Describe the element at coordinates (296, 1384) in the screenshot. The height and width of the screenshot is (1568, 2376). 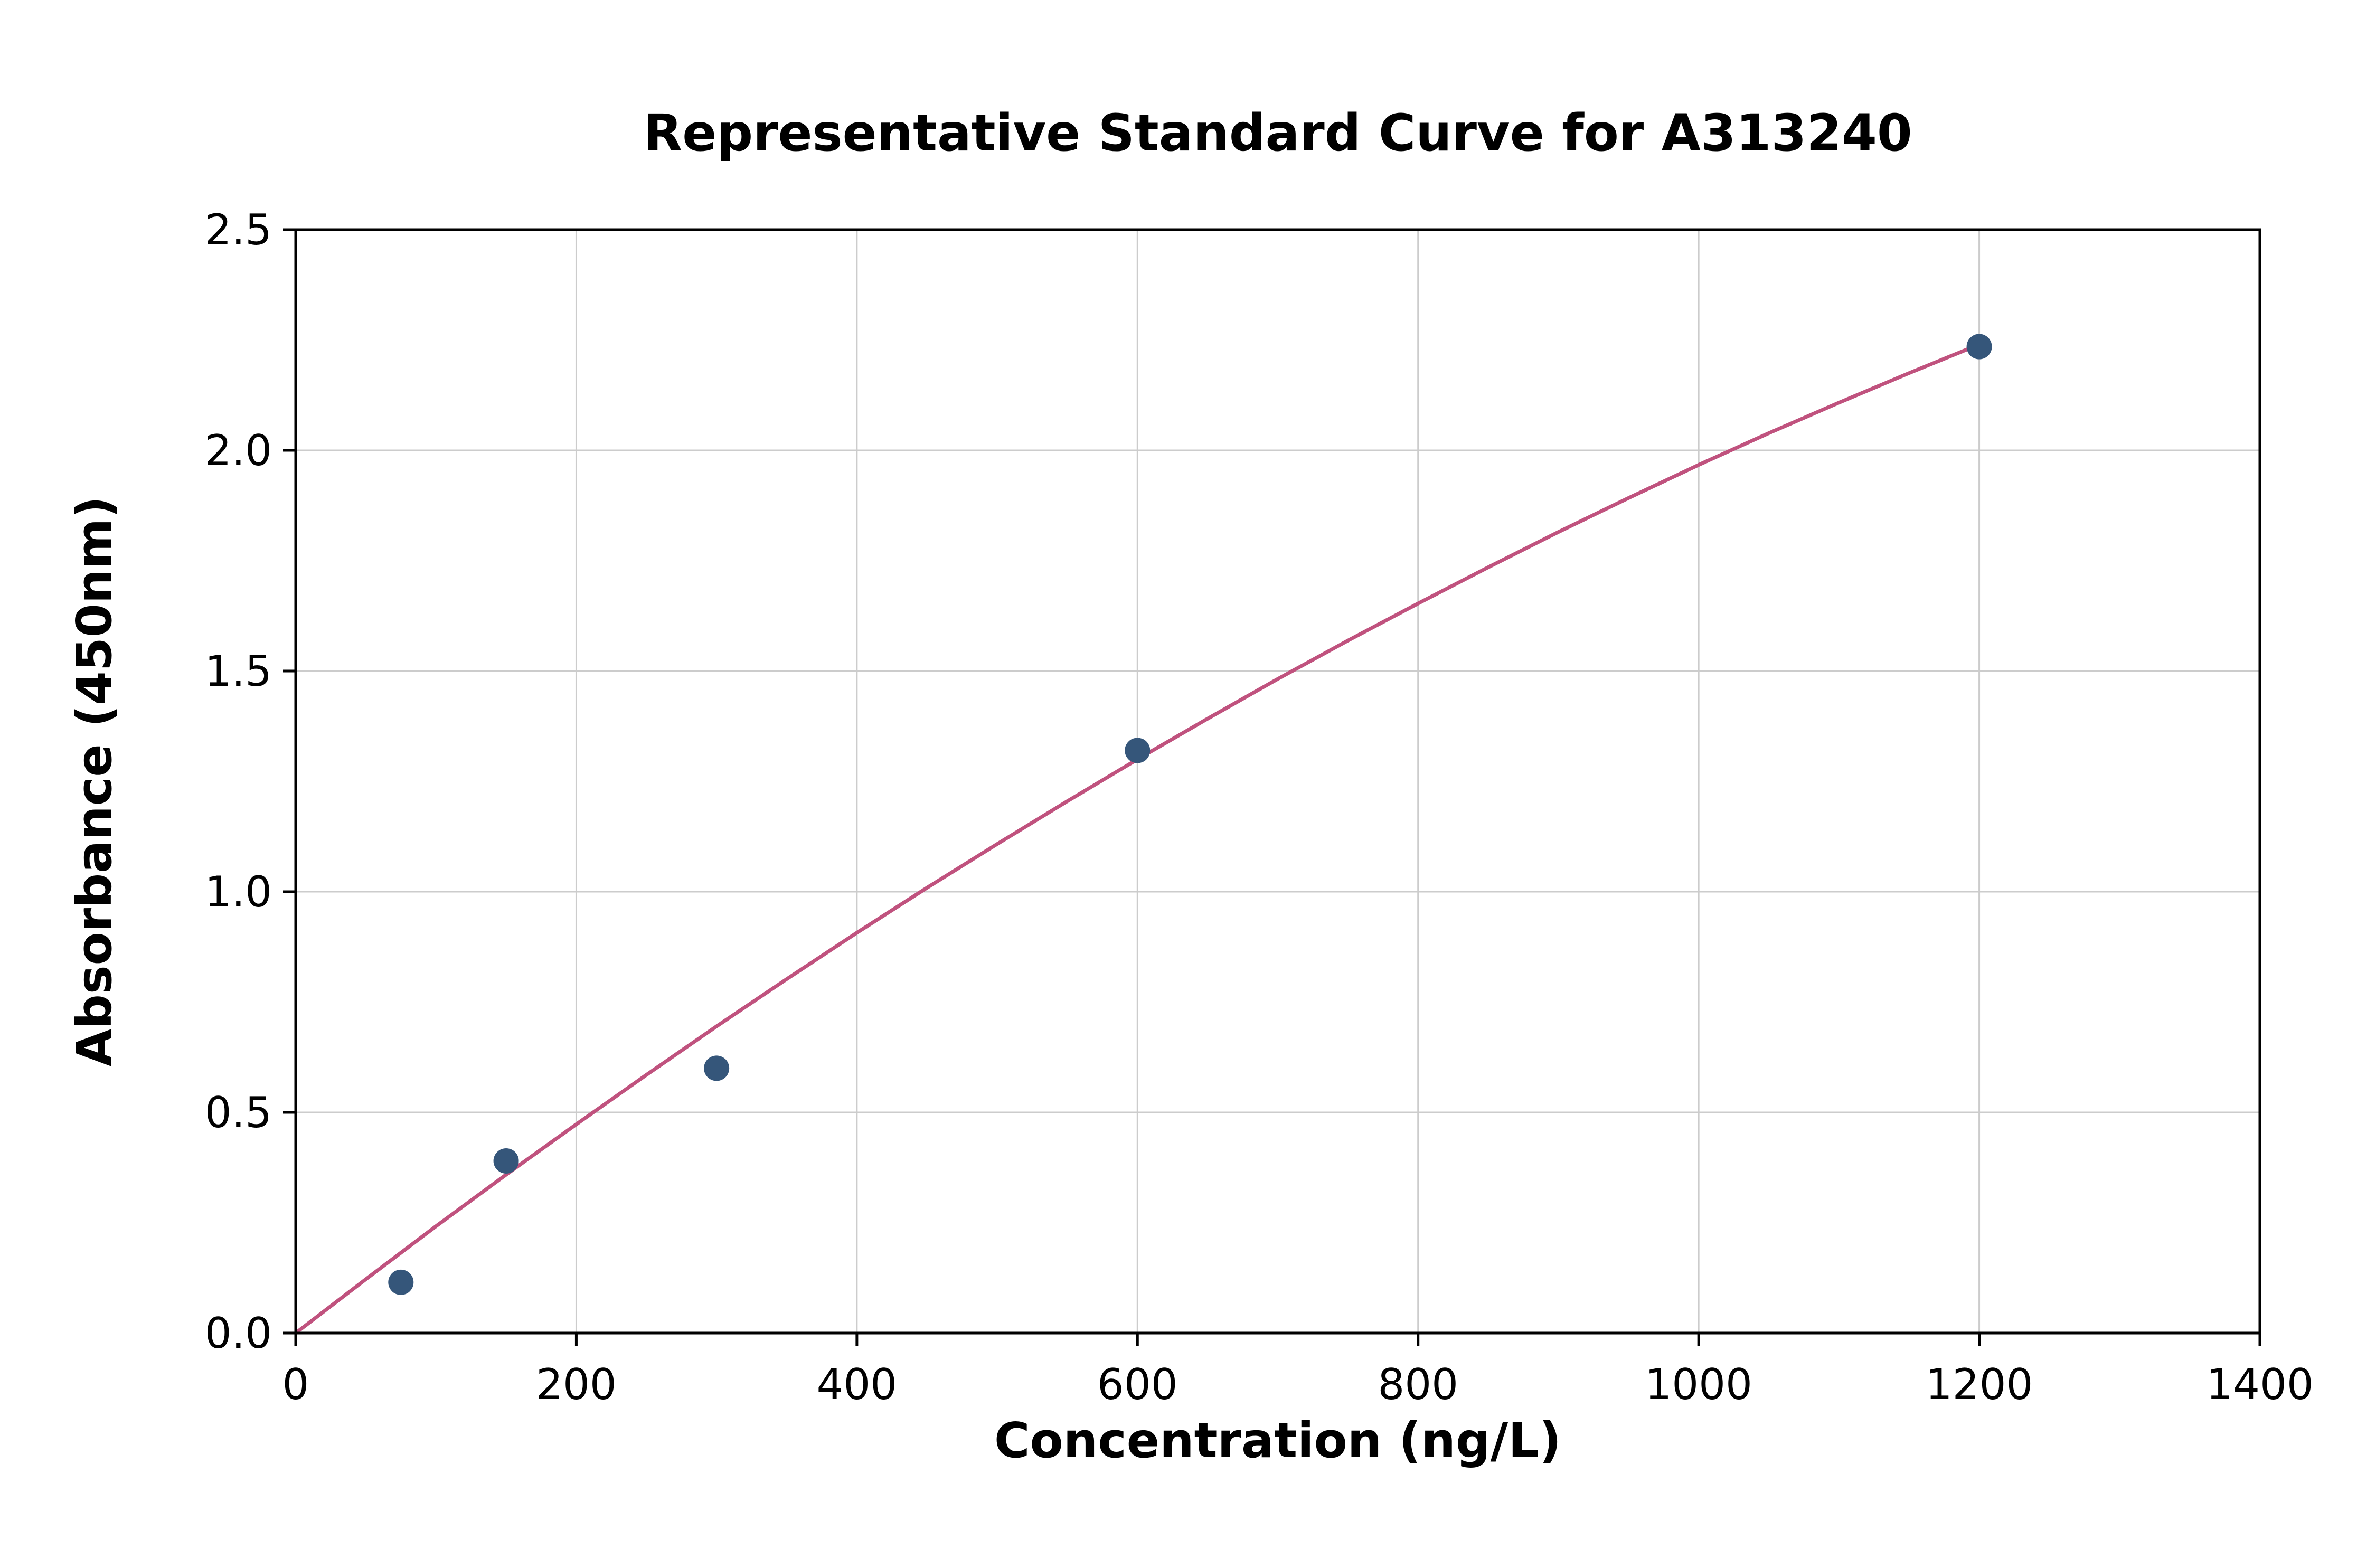
I see `x-tick-label: 0` at that location.